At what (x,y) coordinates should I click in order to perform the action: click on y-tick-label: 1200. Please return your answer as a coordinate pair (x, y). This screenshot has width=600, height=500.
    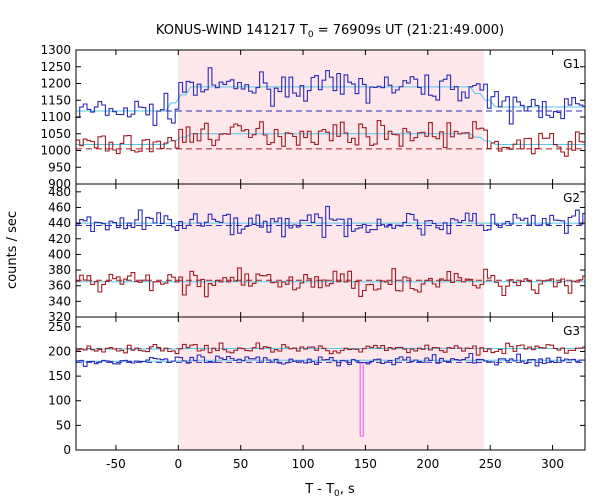
    Looking at the image, I should click on (55, 84).